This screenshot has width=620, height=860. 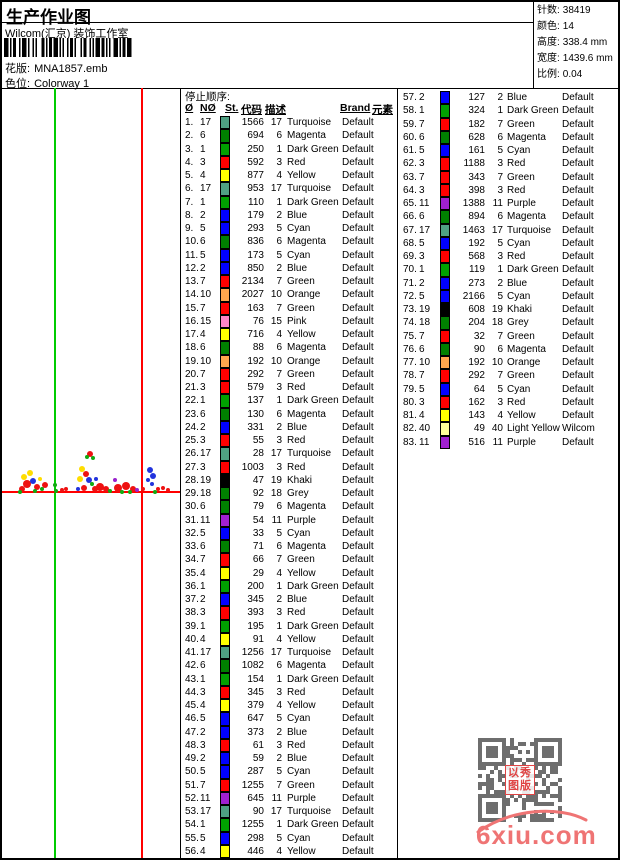 What do you see at coordinates (192, 772) in the screenshot?
I see `seq-cell: 50.` at bounding box center [192, 772].